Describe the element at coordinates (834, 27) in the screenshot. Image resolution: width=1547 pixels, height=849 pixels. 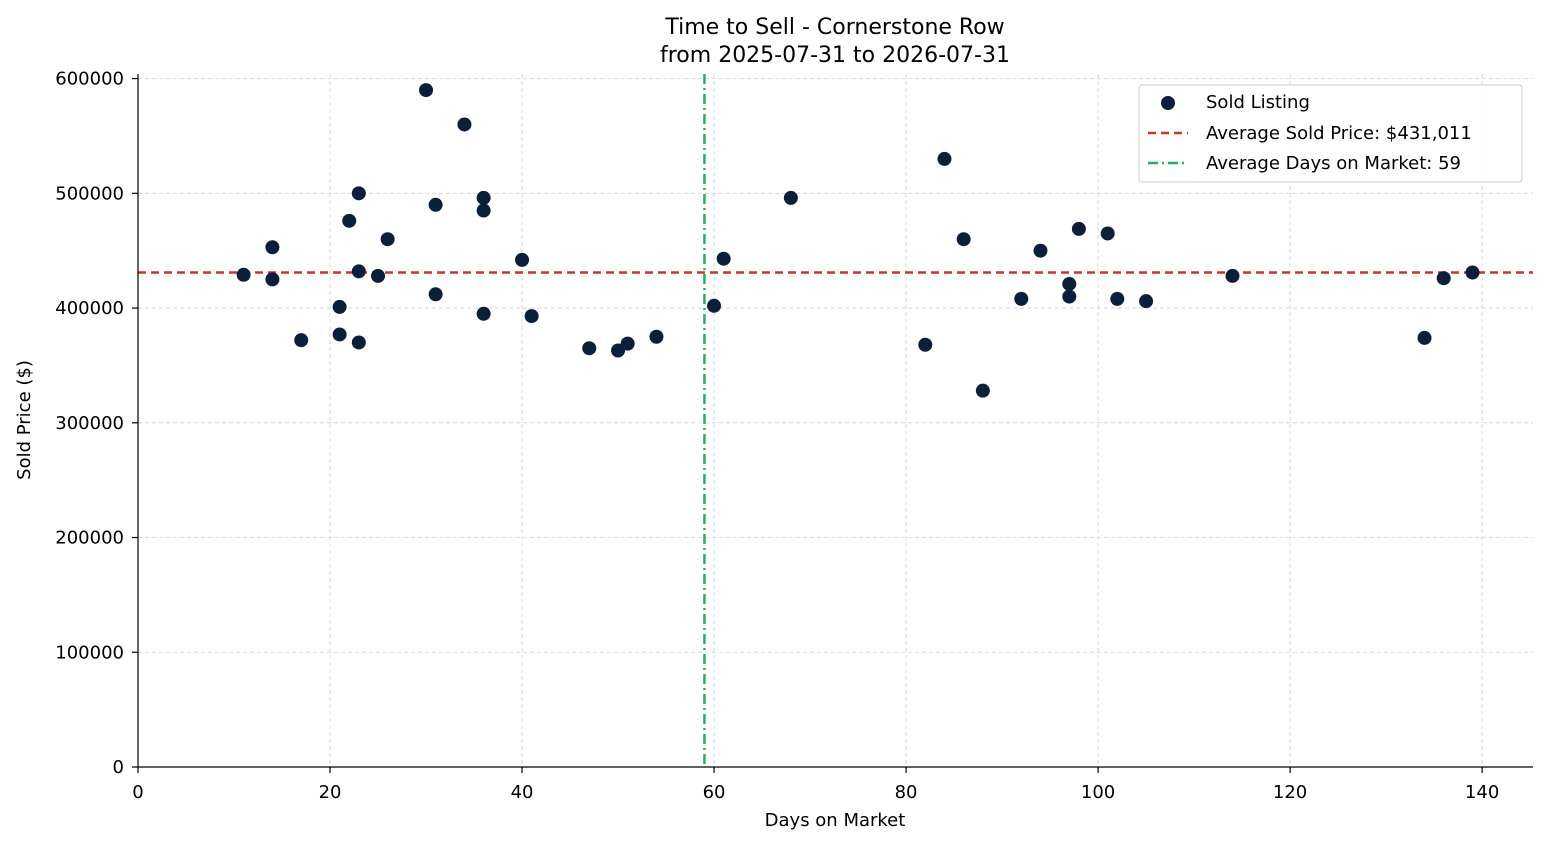
I see `chart-title-line1: Time to Sell - Cornerstone Row` at that location.